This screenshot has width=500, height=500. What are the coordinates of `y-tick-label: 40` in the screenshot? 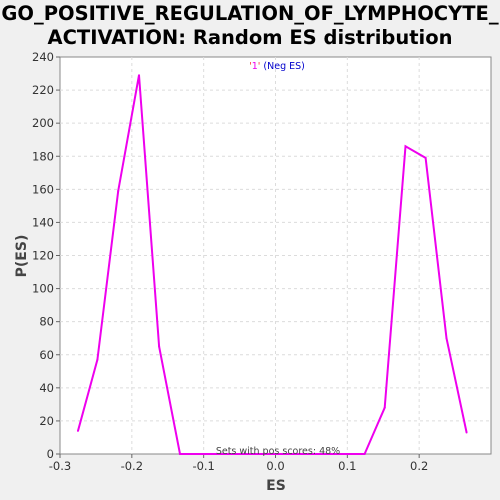 It's located at (46, 388).